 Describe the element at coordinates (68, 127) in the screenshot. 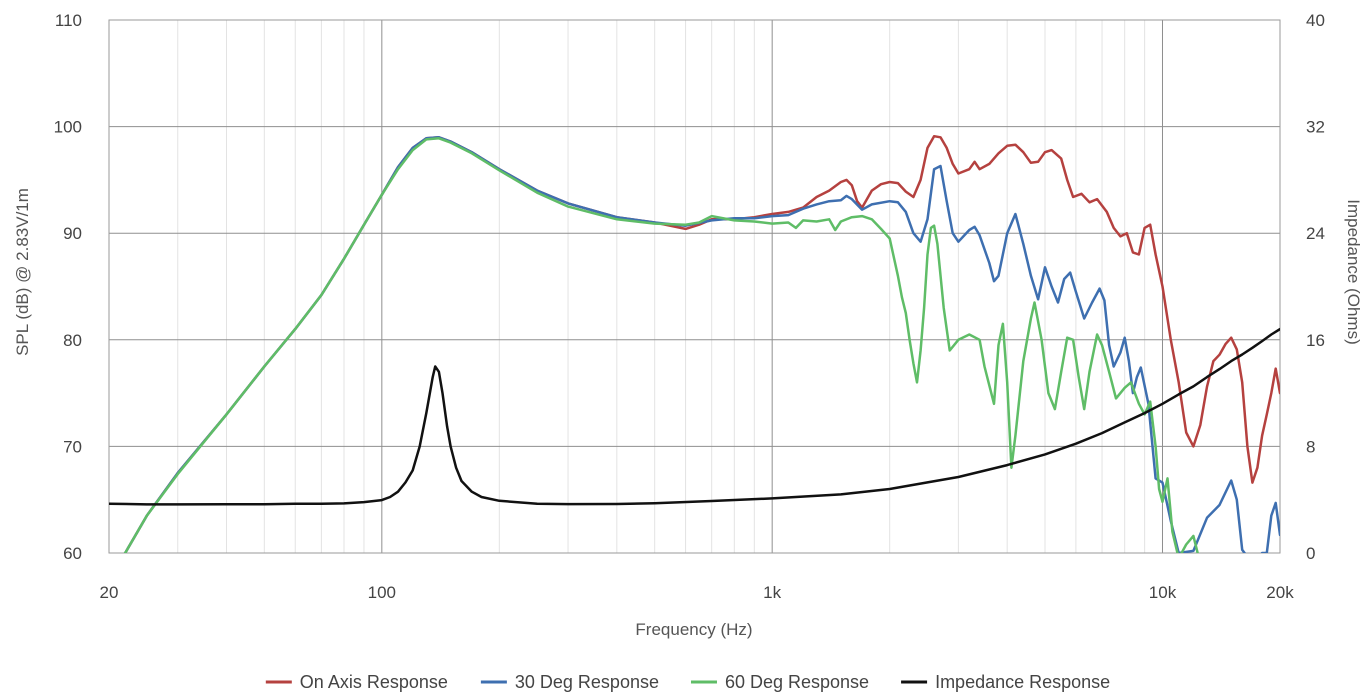

I see `y-tick-label: 100` at that location.